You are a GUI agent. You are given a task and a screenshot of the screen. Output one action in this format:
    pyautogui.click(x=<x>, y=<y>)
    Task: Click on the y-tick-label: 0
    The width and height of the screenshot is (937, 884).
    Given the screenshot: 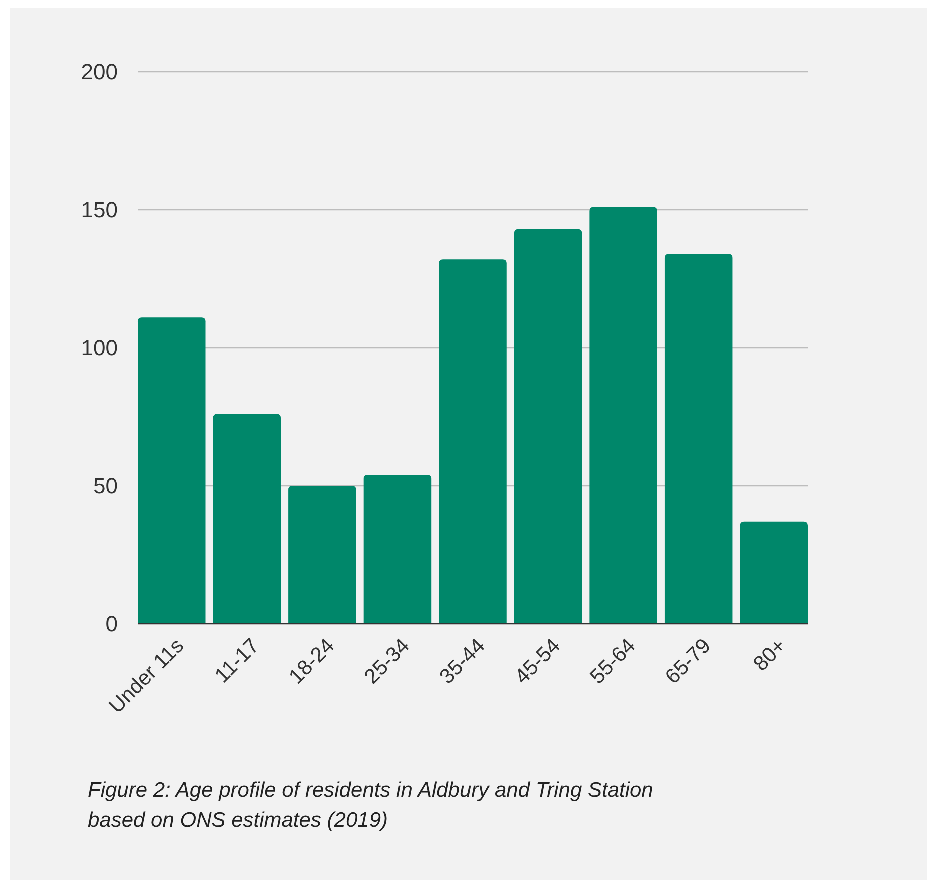 What is the action you would take?
    pyautogui.click(x=112, y=624)
    